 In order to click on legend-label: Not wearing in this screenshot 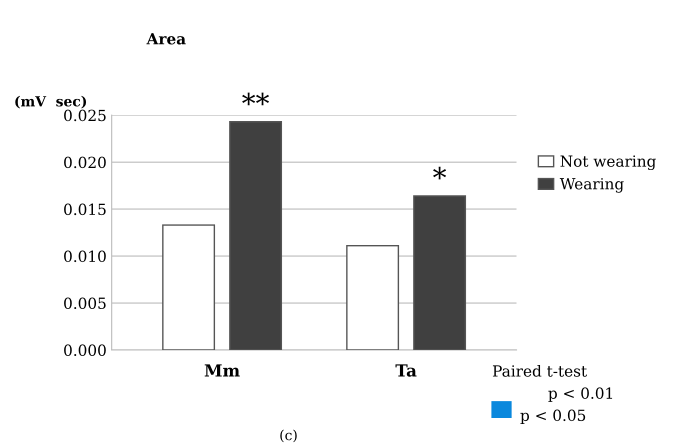, I will do `click(608, 162)`.